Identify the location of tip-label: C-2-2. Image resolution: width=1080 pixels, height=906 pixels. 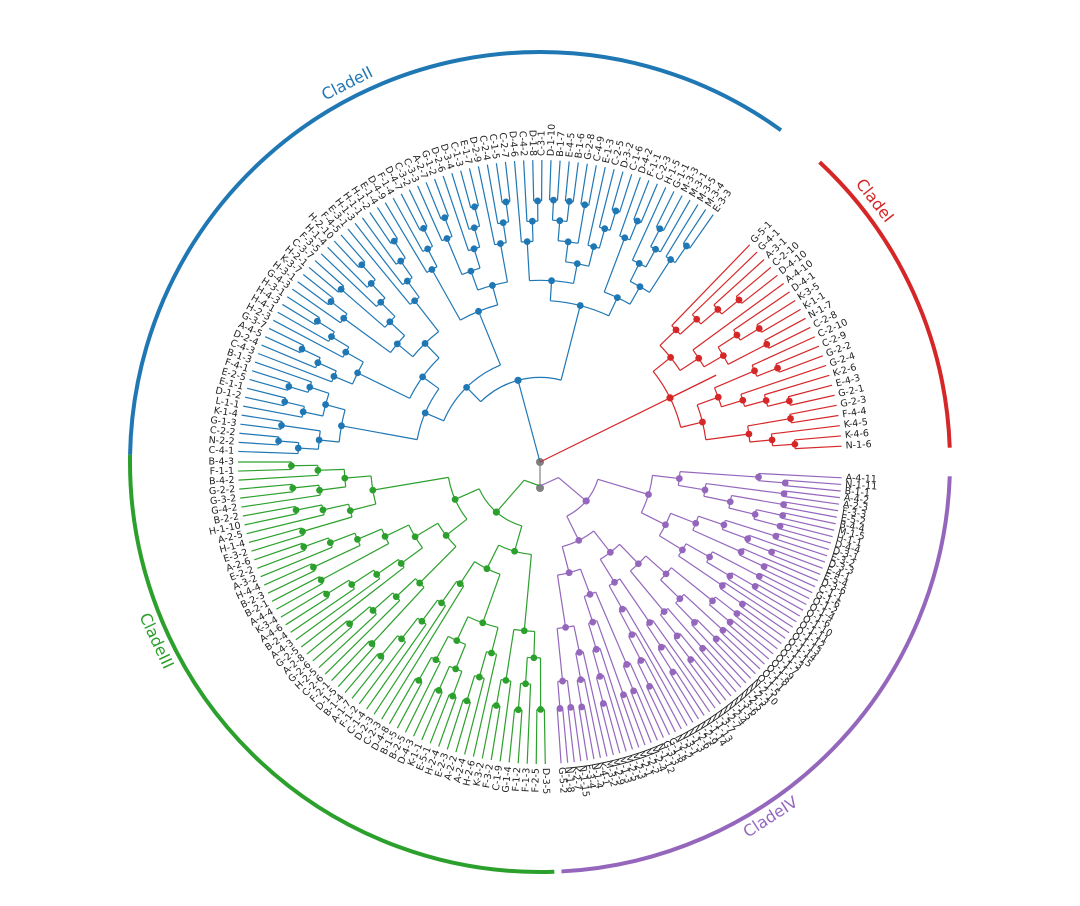
(222, 431).